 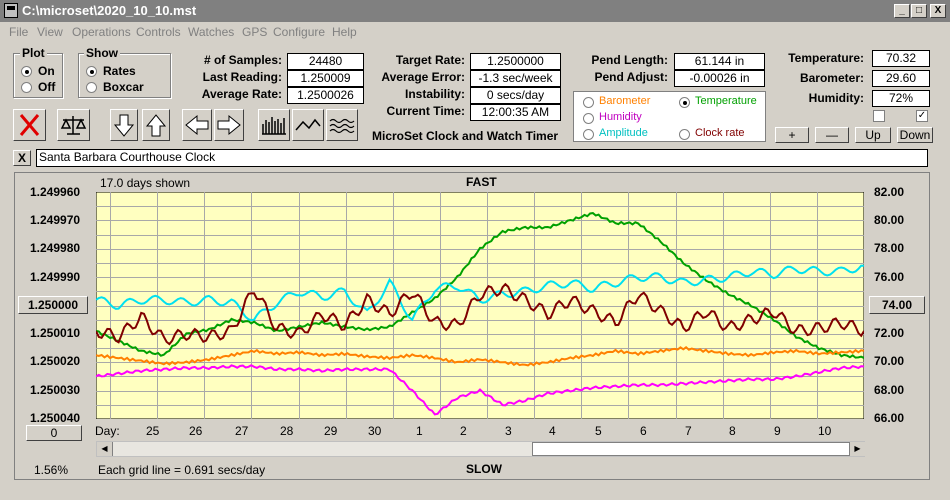 What do you see at coordinates (299, 32) in the screenshot?
I see `menu-configure: Configure` at bounding box center [299, 32].